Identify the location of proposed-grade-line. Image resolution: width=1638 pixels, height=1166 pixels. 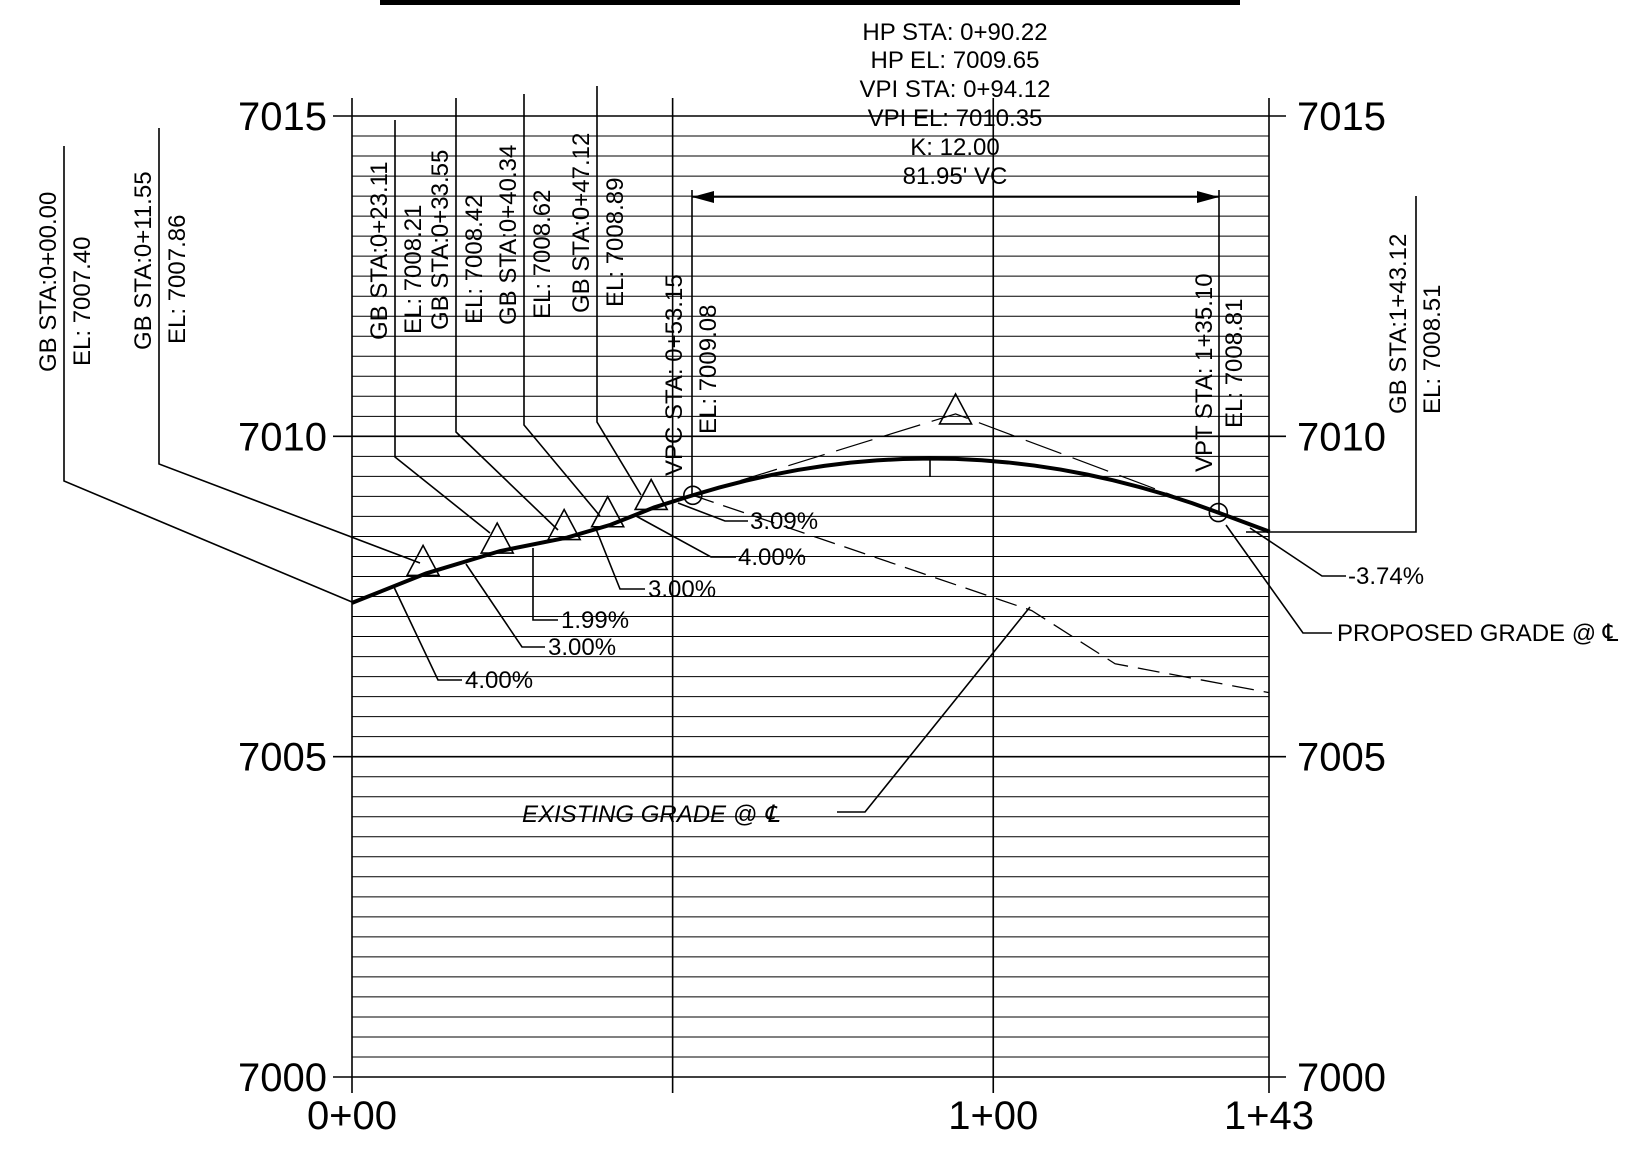
(811, 530).